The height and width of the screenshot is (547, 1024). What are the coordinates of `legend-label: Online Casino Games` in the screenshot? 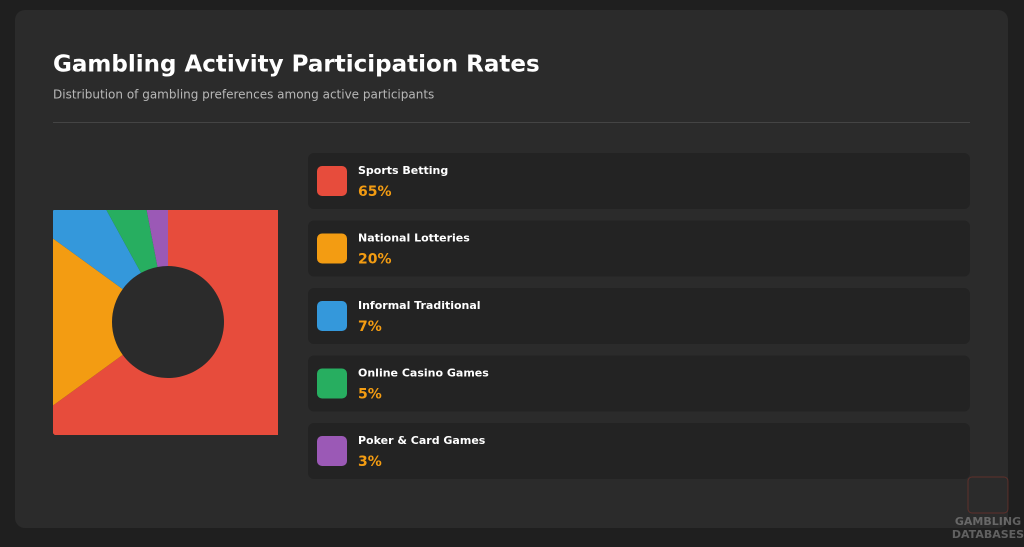 It's located at (423, 373).